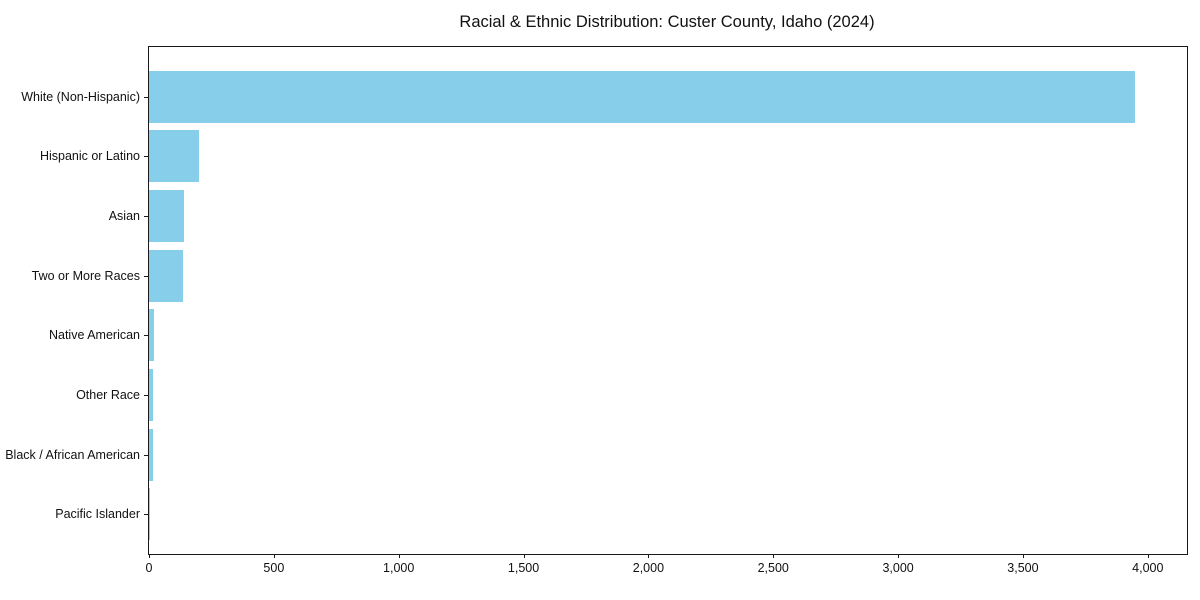 The image size is (1200, 600). I want to click on y-tick-label: Pacific Islander, so click(97, 514).